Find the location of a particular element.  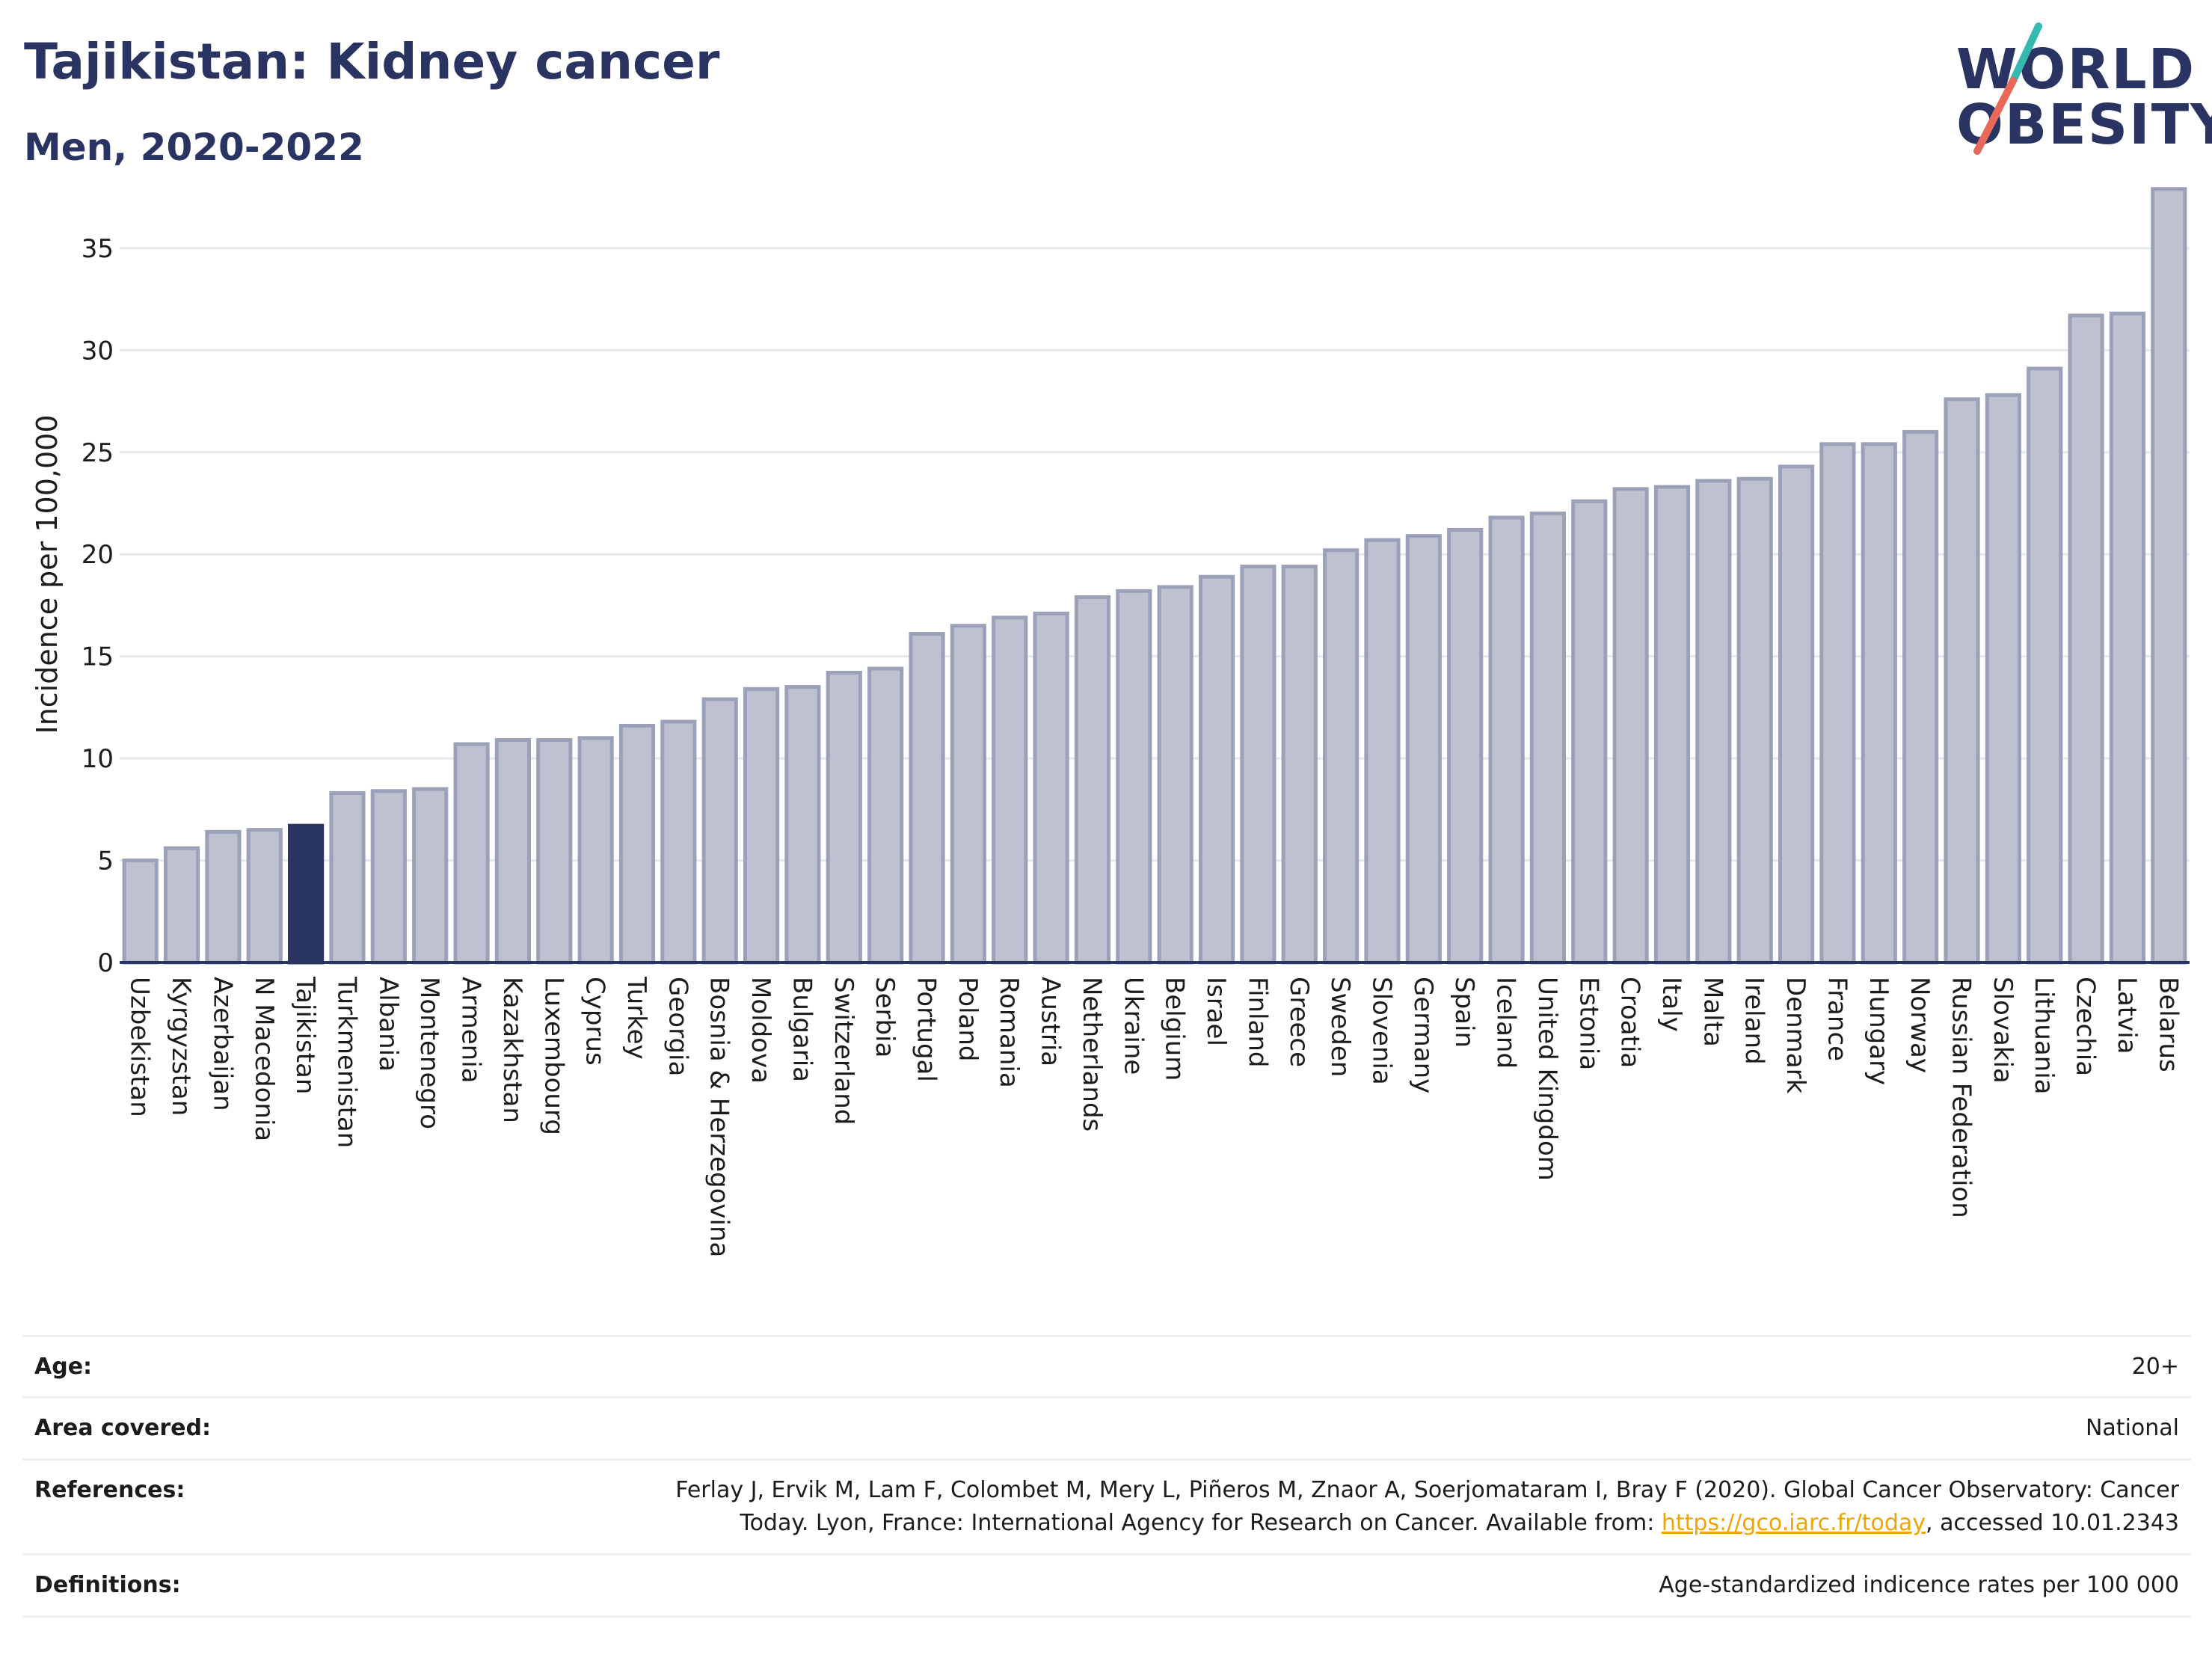

y-axis-ticks: 0 5 10 15 20 25 30 35 is located at coordinates (98, 606).